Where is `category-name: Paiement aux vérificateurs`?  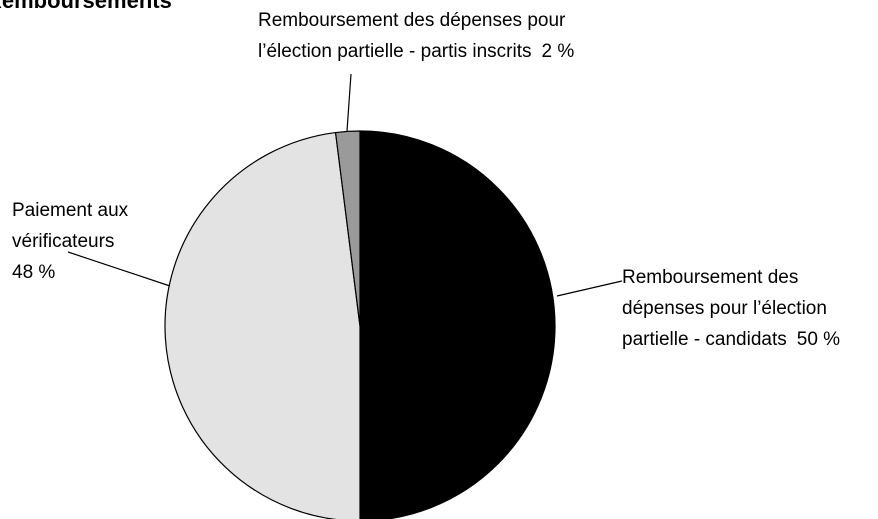 category-name: Paiement aux vérificateurs is located at coordinates (70, 226).